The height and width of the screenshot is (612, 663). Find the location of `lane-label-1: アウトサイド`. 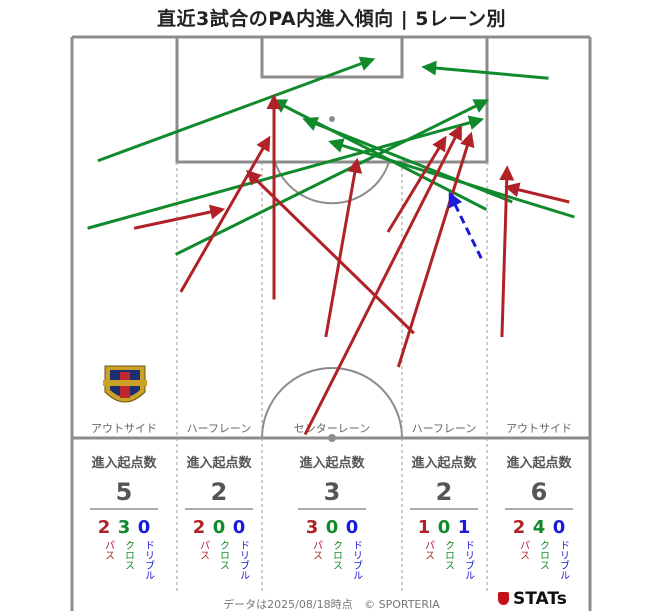

lane-label-1: アウトサイド is located at coordinates (124, 428).